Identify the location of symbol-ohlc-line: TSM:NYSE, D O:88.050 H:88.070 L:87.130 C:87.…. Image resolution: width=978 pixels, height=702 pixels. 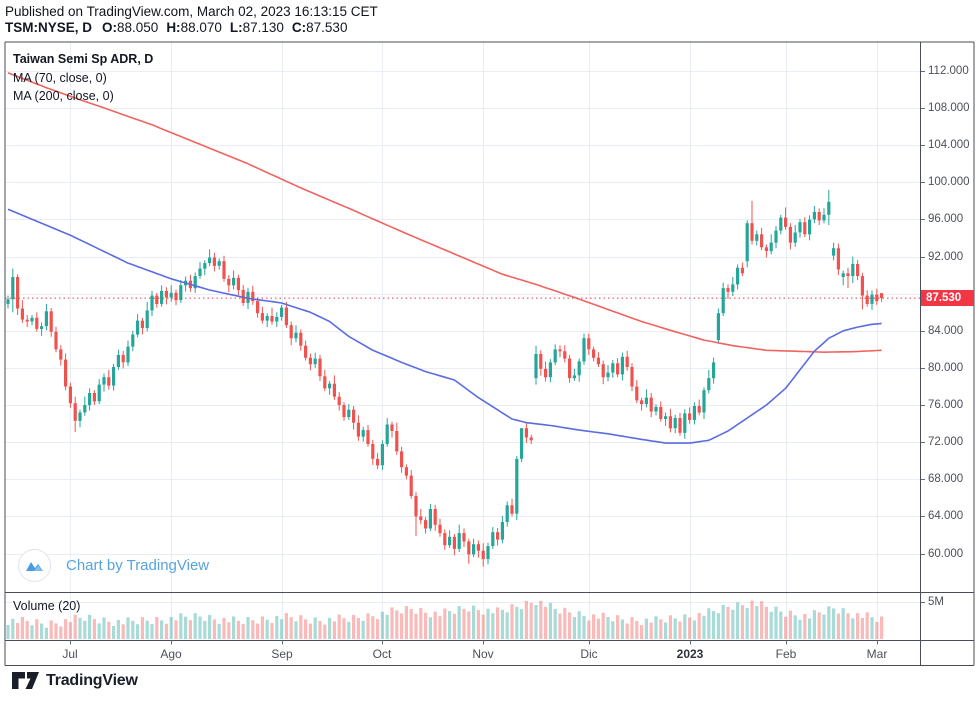
(180, 27).